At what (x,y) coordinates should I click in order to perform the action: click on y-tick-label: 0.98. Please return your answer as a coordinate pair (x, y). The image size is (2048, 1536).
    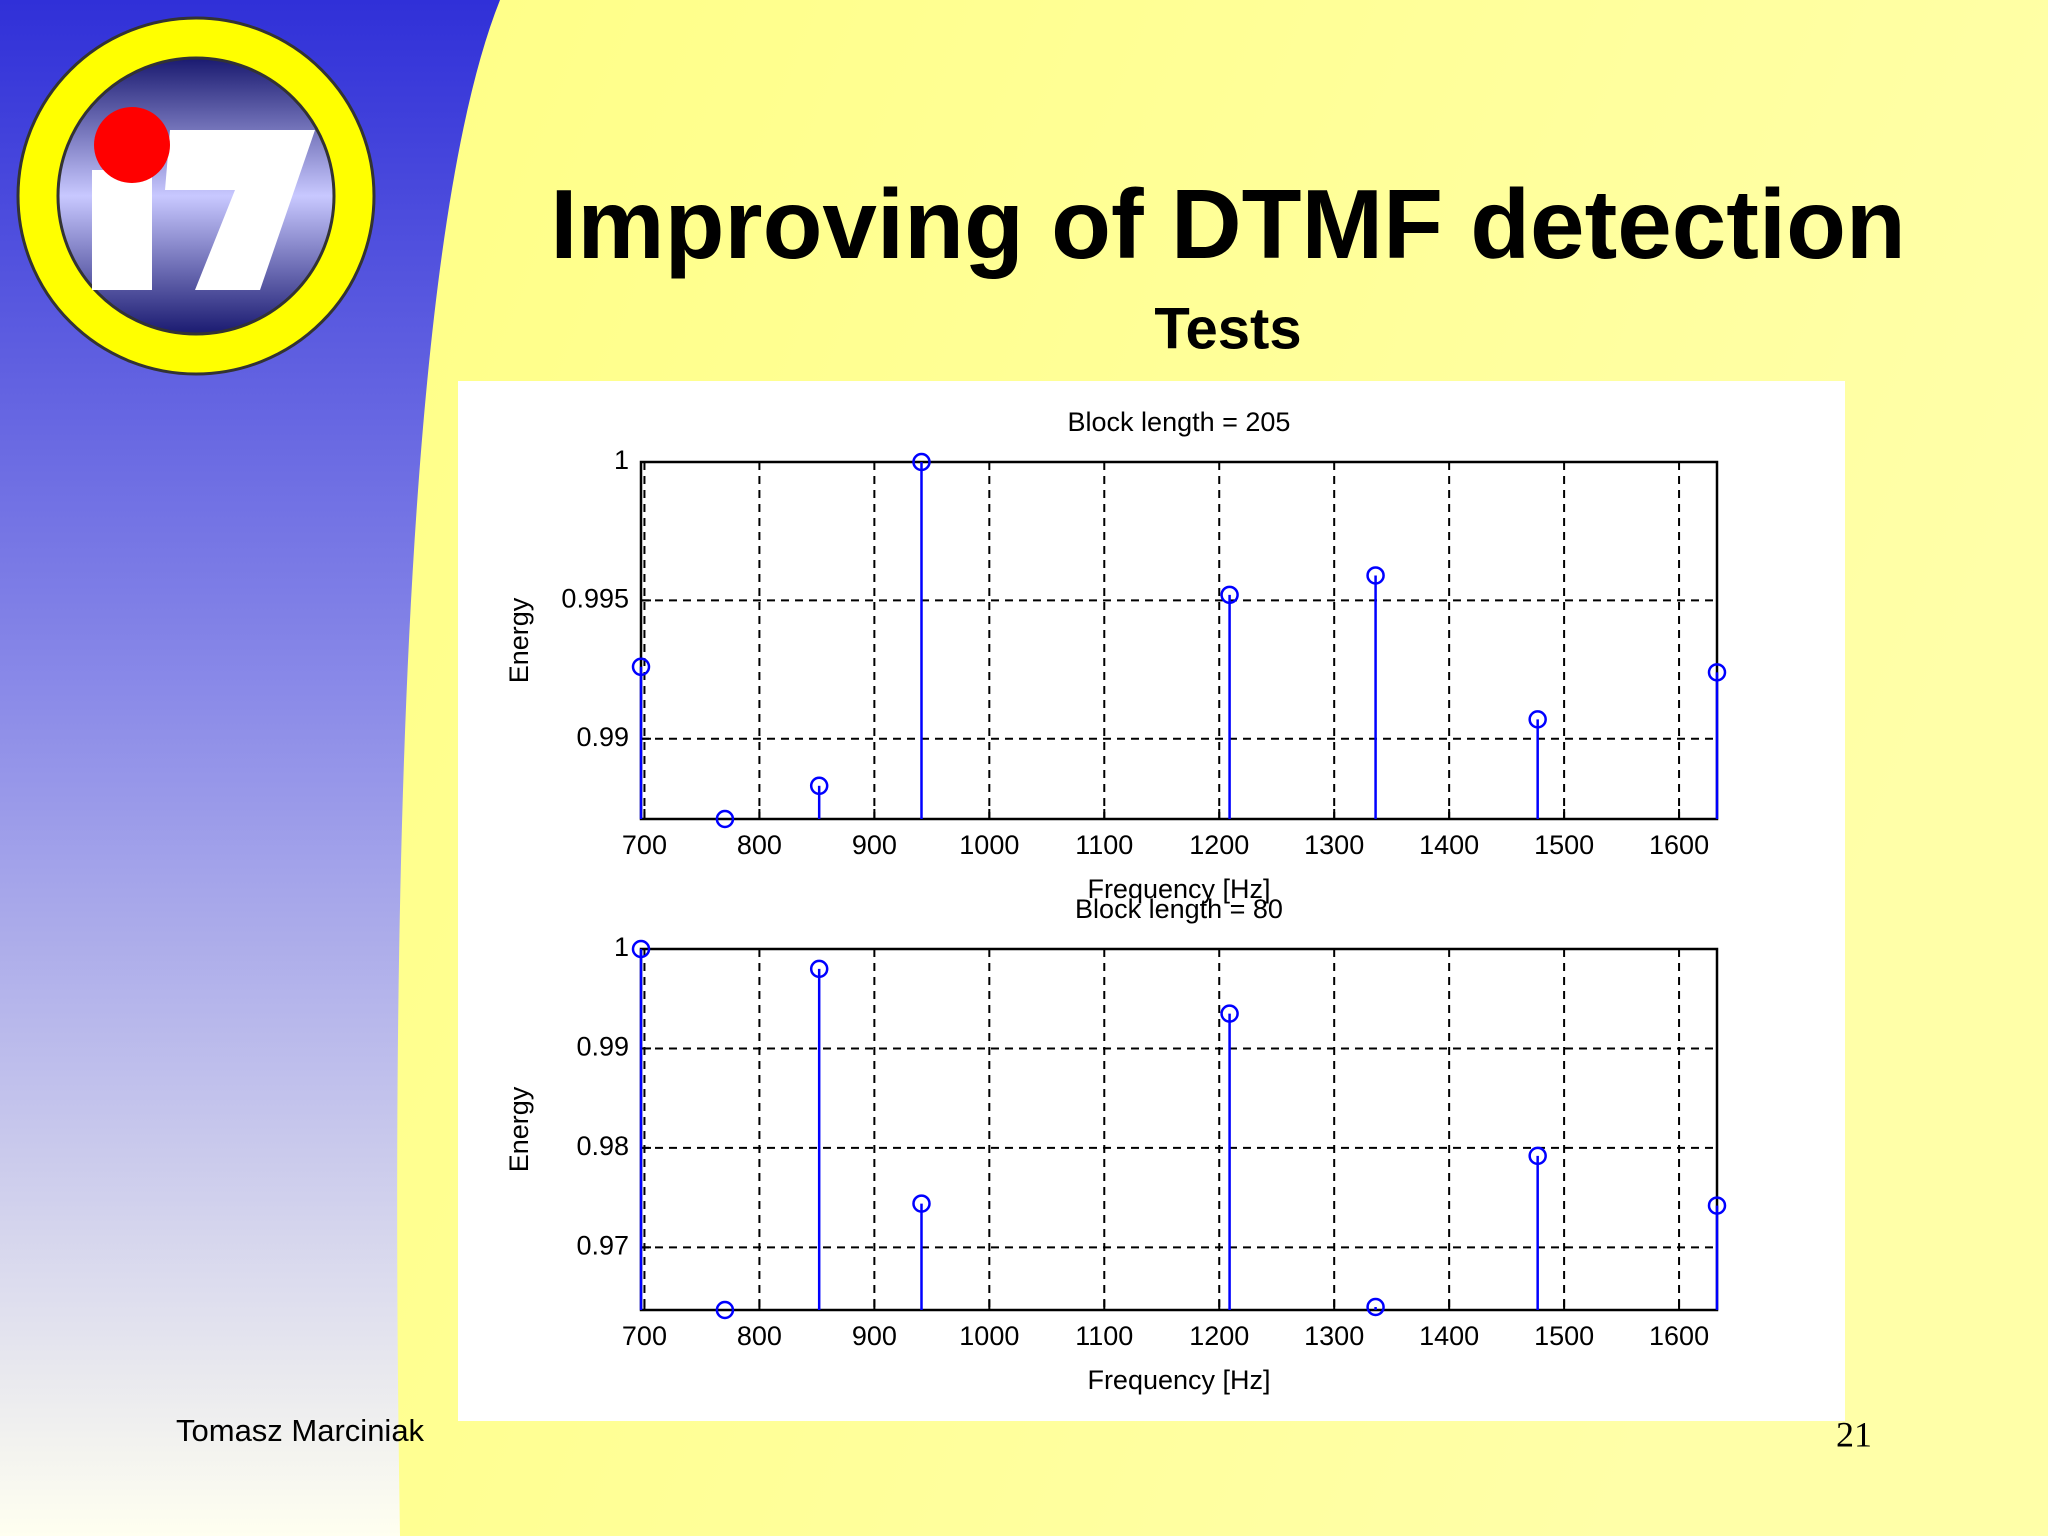
    Looking at the image, I should click on (602, 1146).